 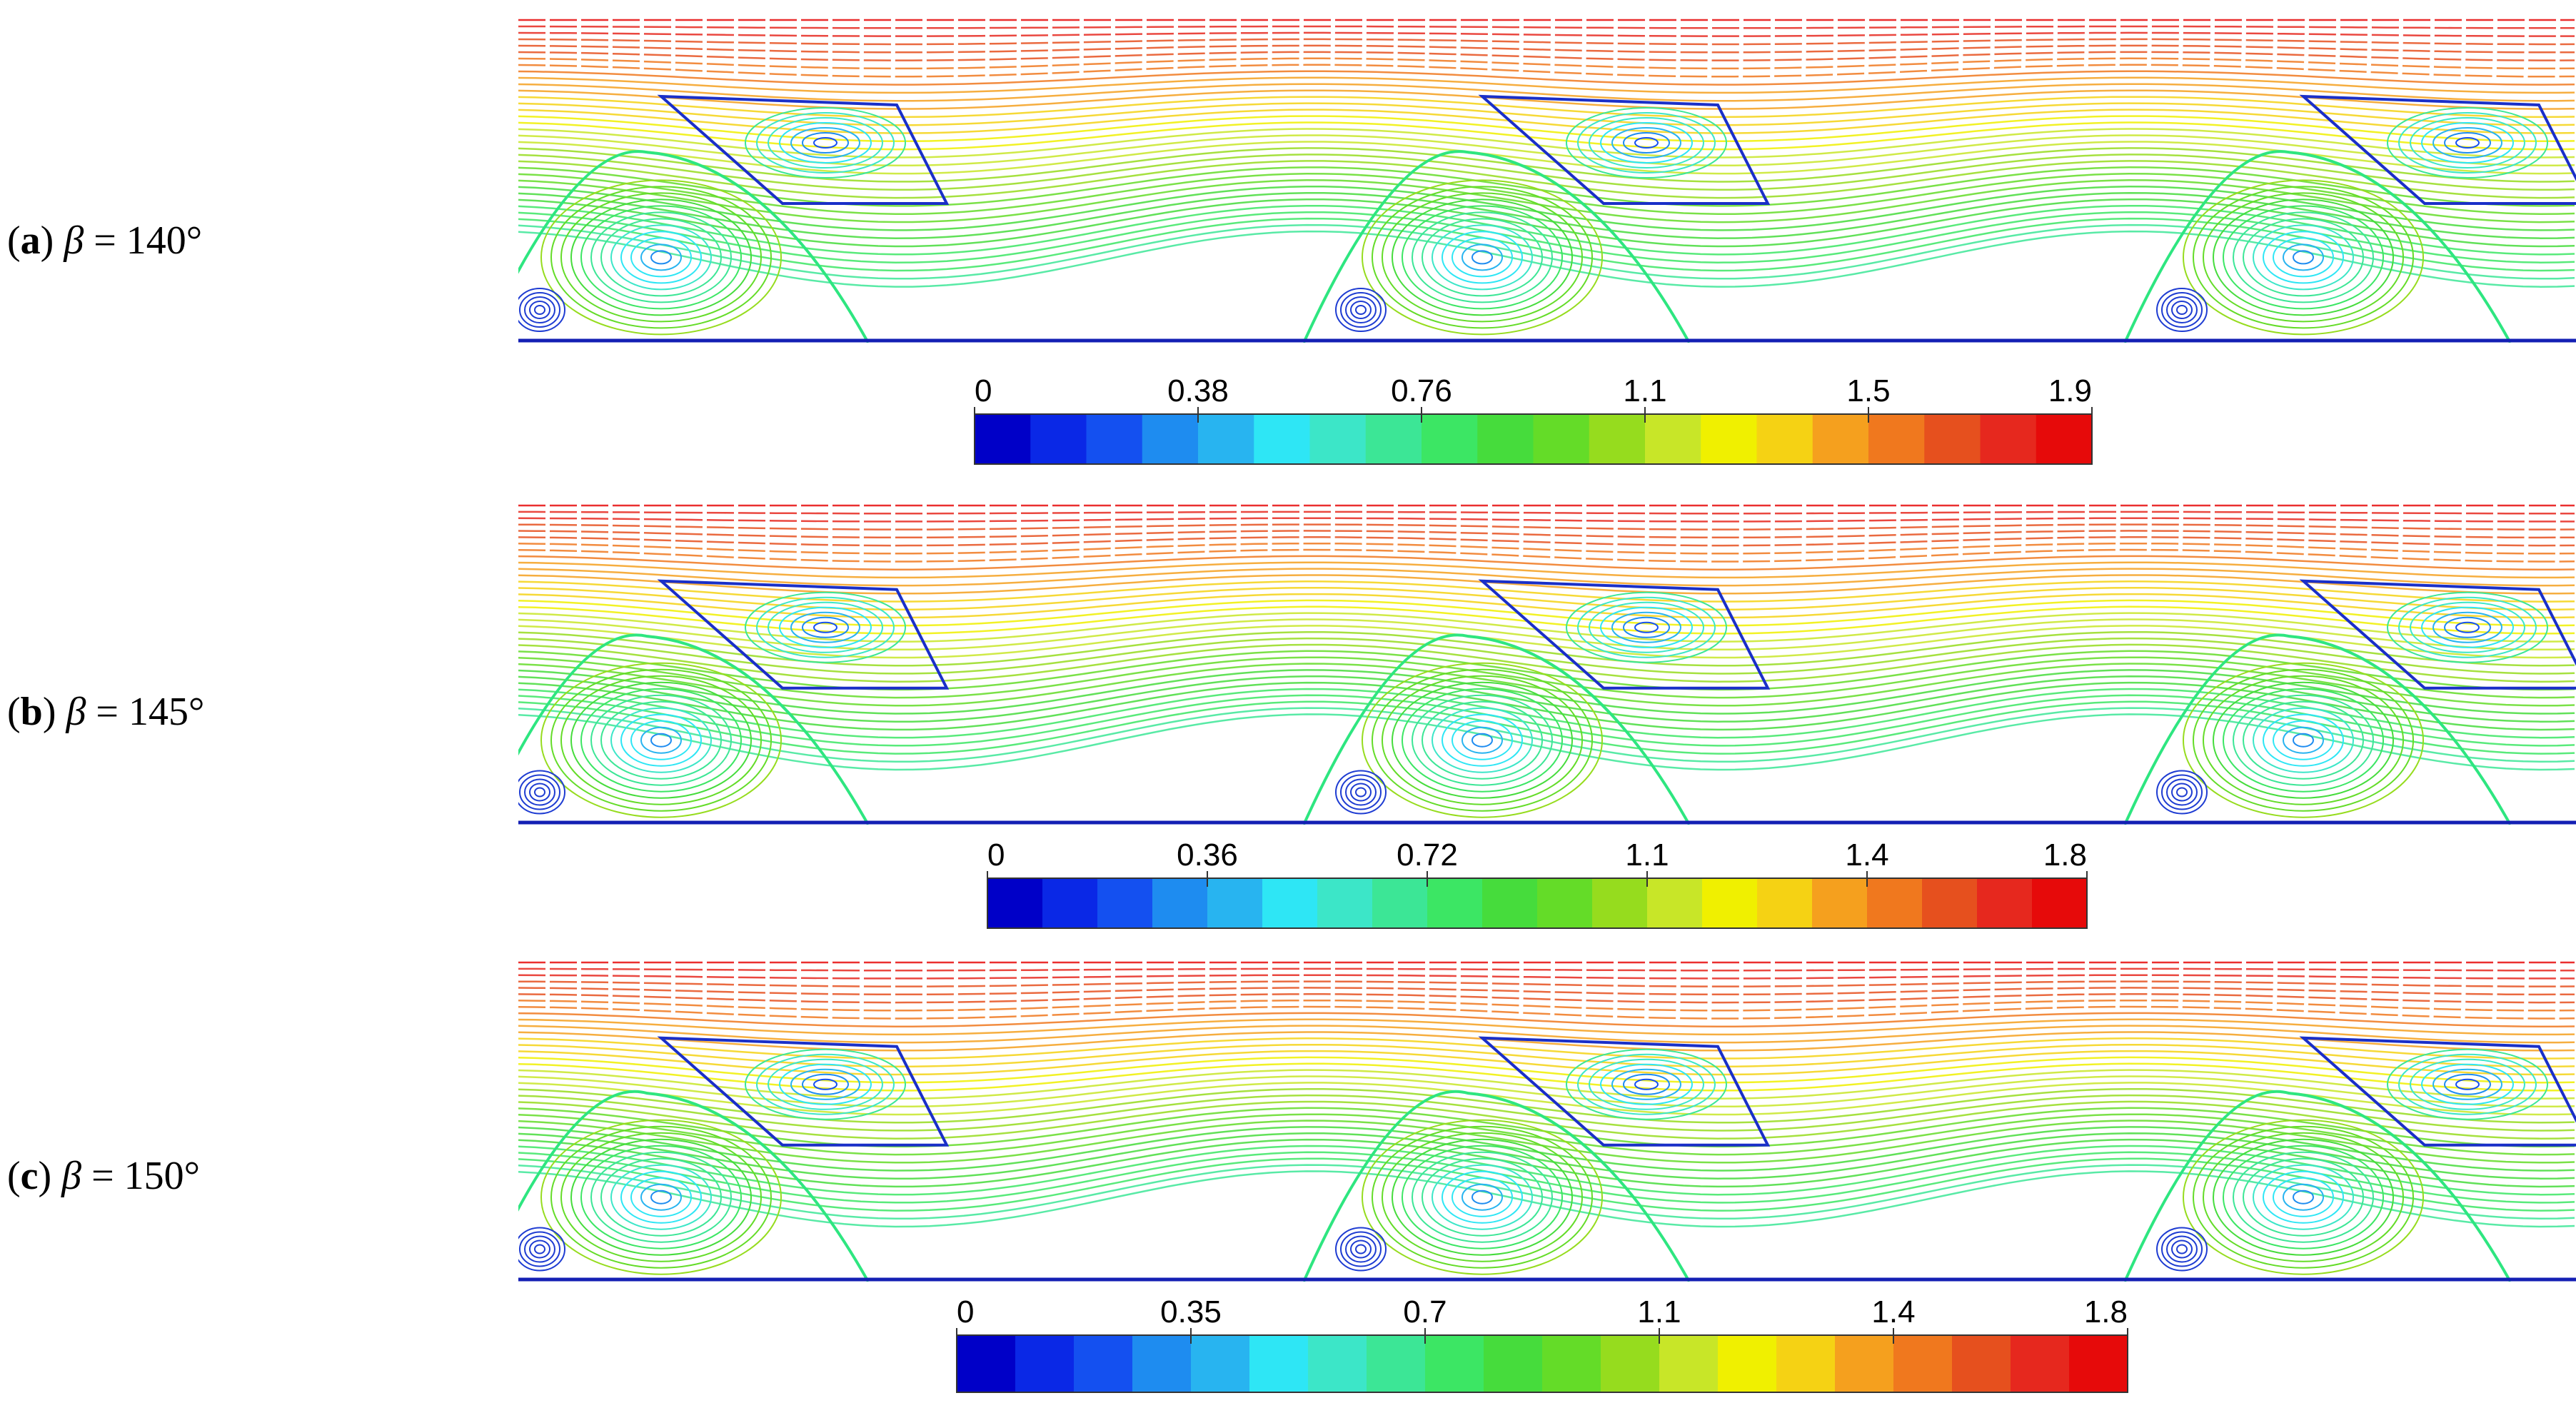 What do you see at coordinates (1542, 1345) in the screenshot?
I see `colorbar-c: 0 0.35 0.7 1.1 1.4 1.8` at bounding box center [1542, 1345].